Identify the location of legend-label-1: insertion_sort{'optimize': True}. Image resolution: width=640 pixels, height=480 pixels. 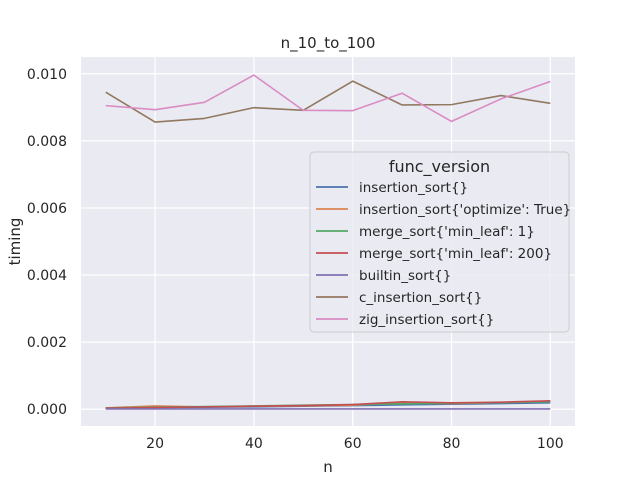
(465, 210).